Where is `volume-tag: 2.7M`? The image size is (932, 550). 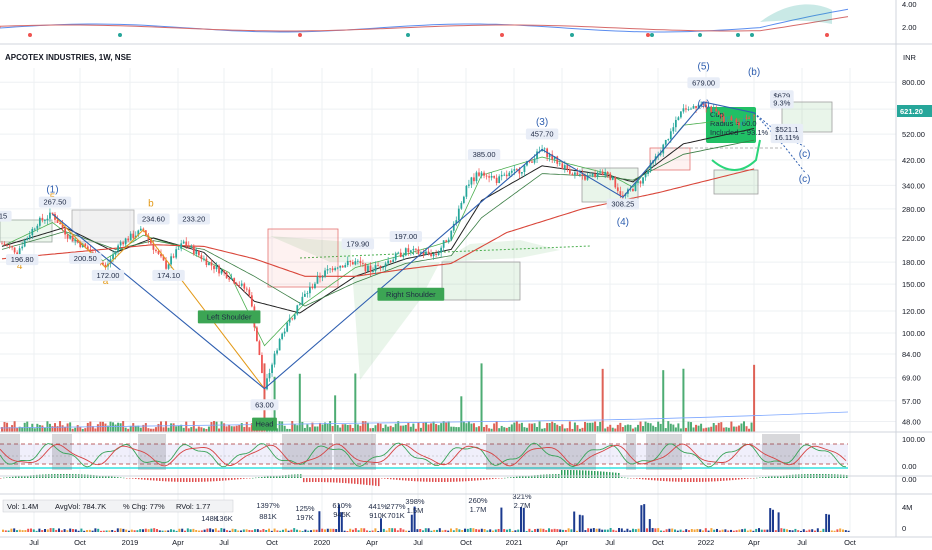
volume-tag: 2.7M is located at coordinates (522, 505).